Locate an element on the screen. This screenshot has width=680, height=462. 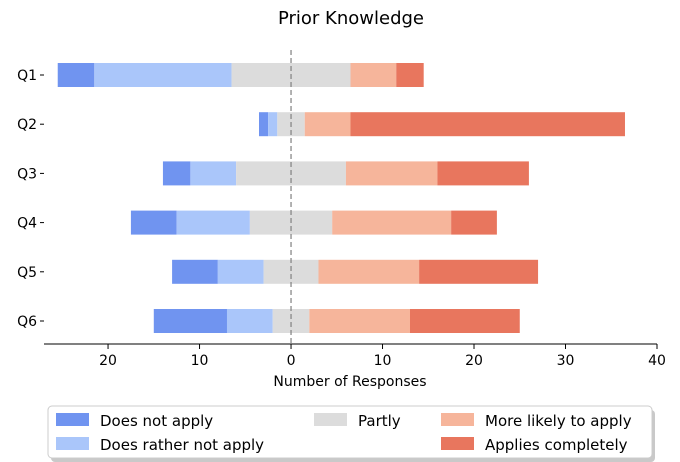
y-tick-label-q6: Q6 is located at coordinates (27, 322).